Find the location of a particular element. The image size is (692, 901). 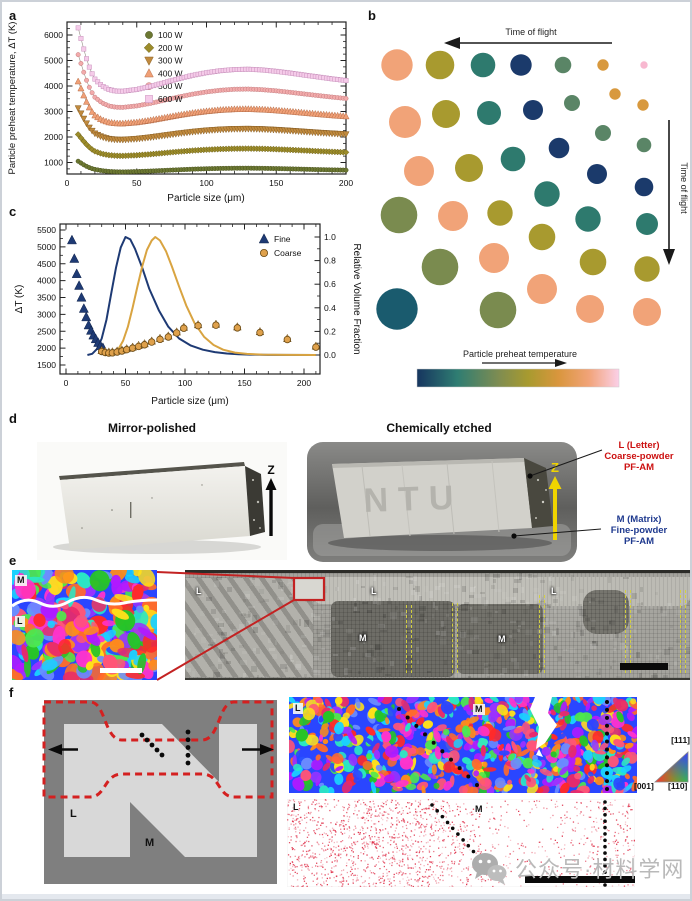

panel-label-c: c is located at coordinates (13, 211).